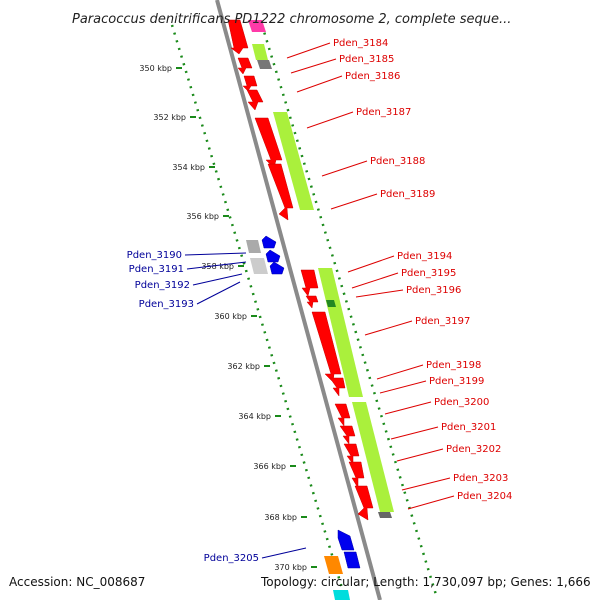  Describe the element at coordinates (202, 216) in the screenshot. I see `tick-label: 356 kbp` at that location.